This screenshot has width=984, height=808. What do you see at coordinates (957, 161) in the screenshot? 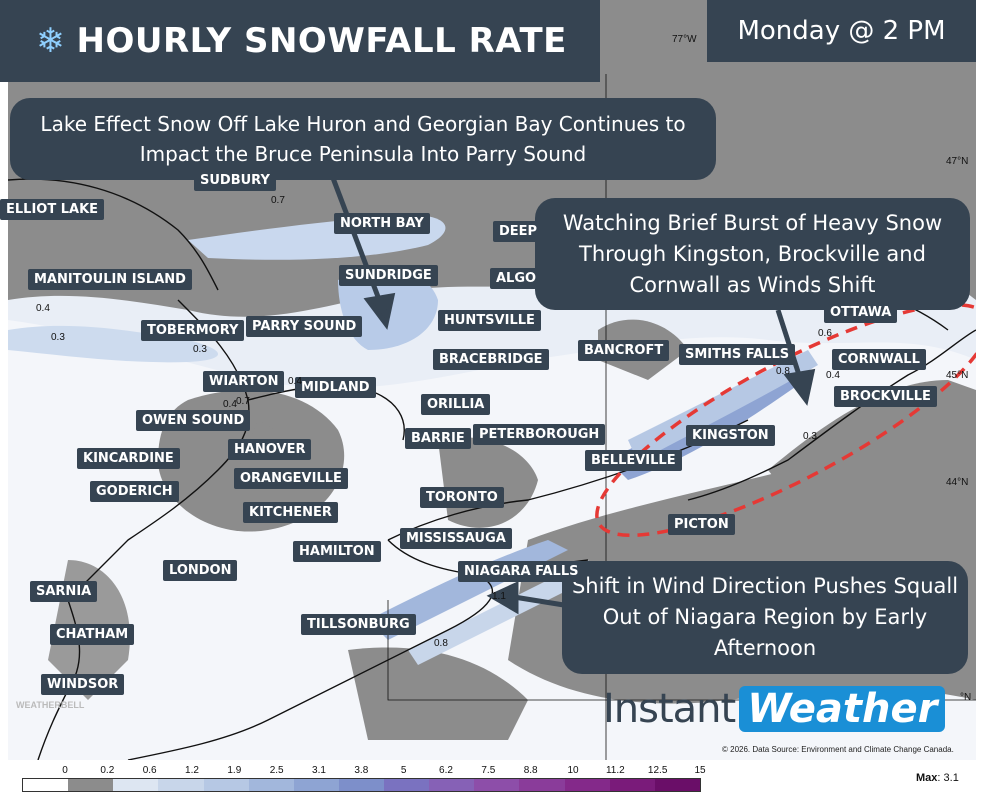
I see `lat-label: 47°N` at bounding box center [957, 161].